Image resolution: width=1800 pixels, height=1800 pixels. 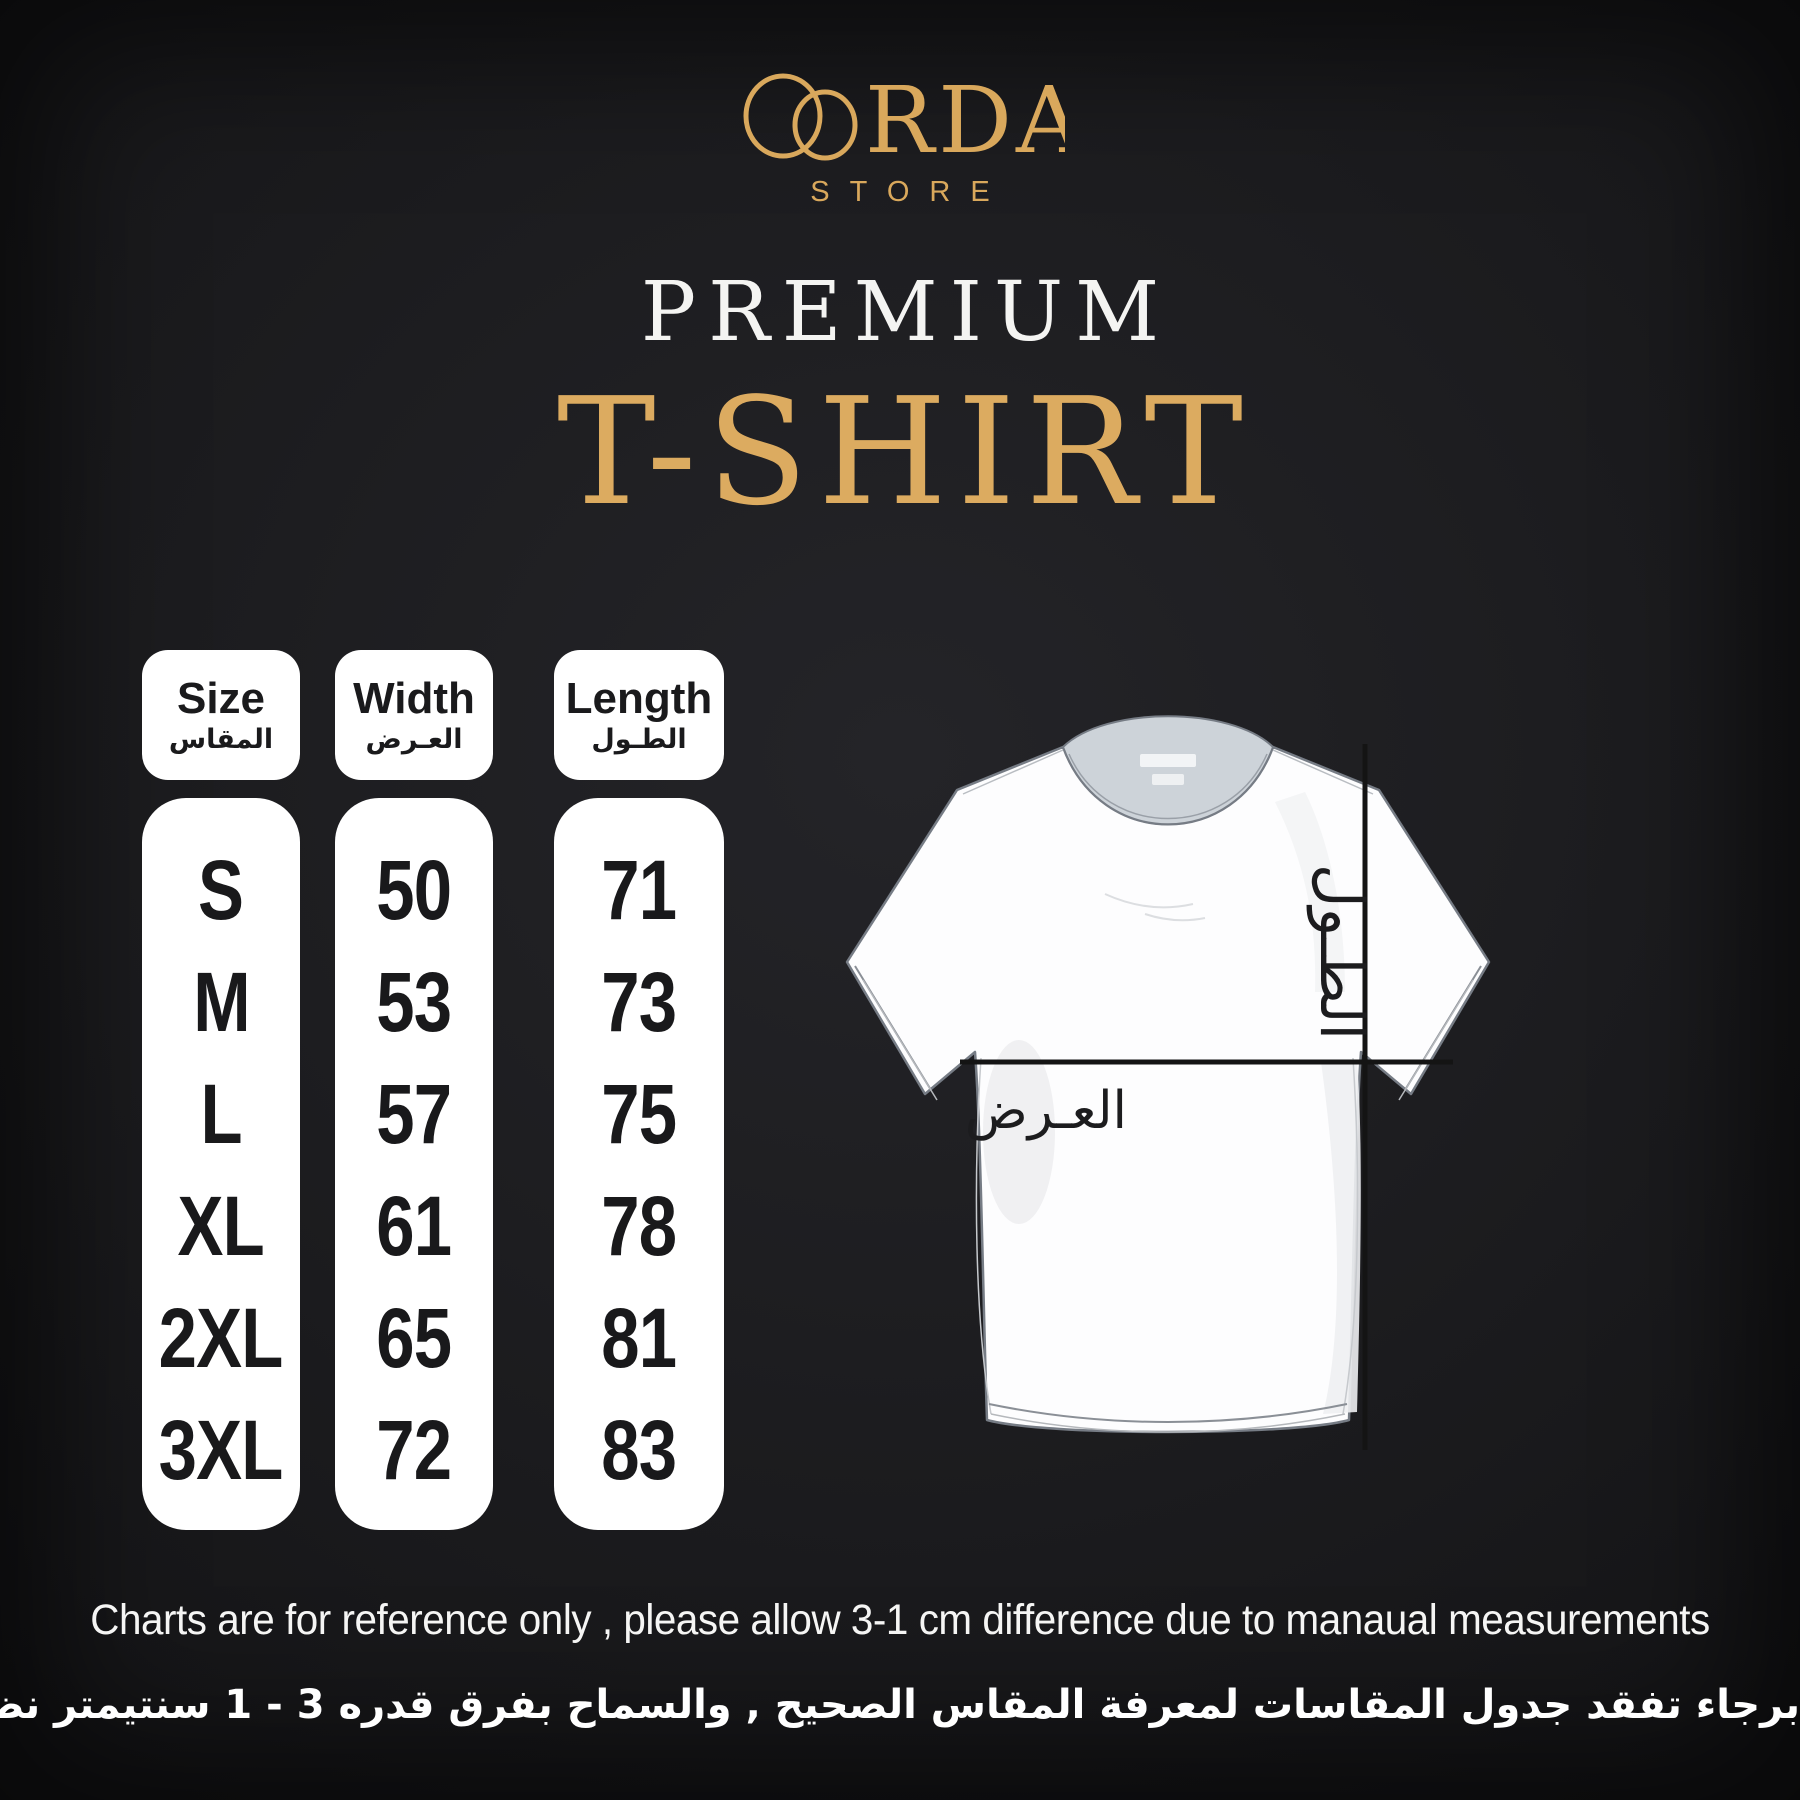 I want to click on header-label-en: Width, so click(x=414, y=698).